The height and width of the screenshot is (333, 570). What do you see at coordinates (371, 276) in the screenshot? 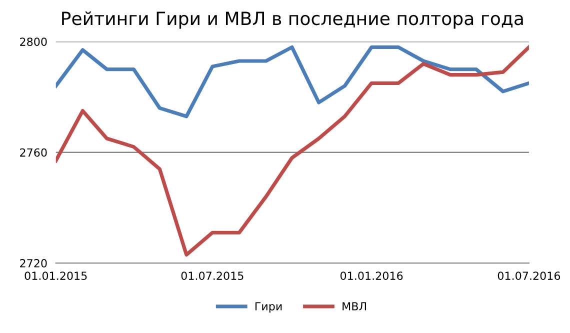
I see `x-tick-label: 01.01.2016` at bounding box center [371, 276].